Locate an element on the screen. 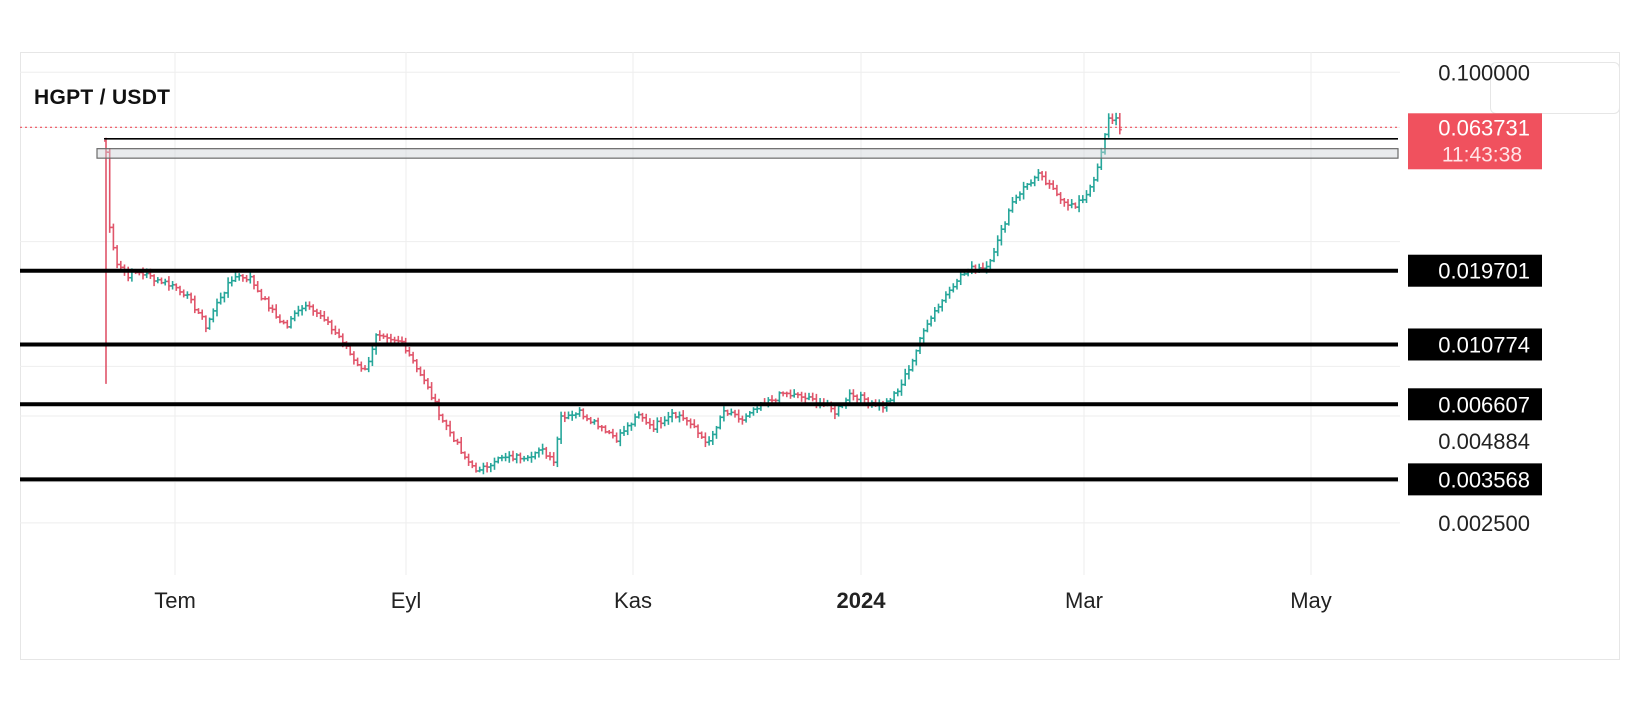 The width and height of the screenshot is (1640, 724). level-price-label: 0.006607 is located at coordinates (1484, 404).